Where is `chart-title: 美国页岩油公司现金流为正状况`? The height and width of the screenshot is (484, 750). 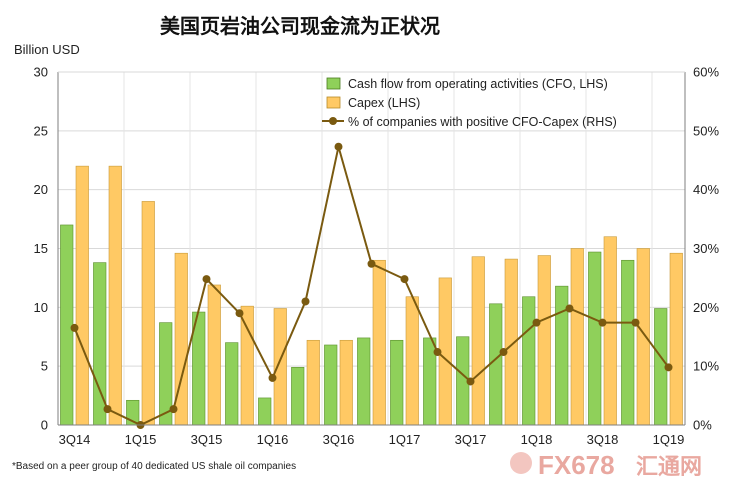 chart-title: 美国页岩油公司现金流为正状况 is located at coordinates (300, 26).